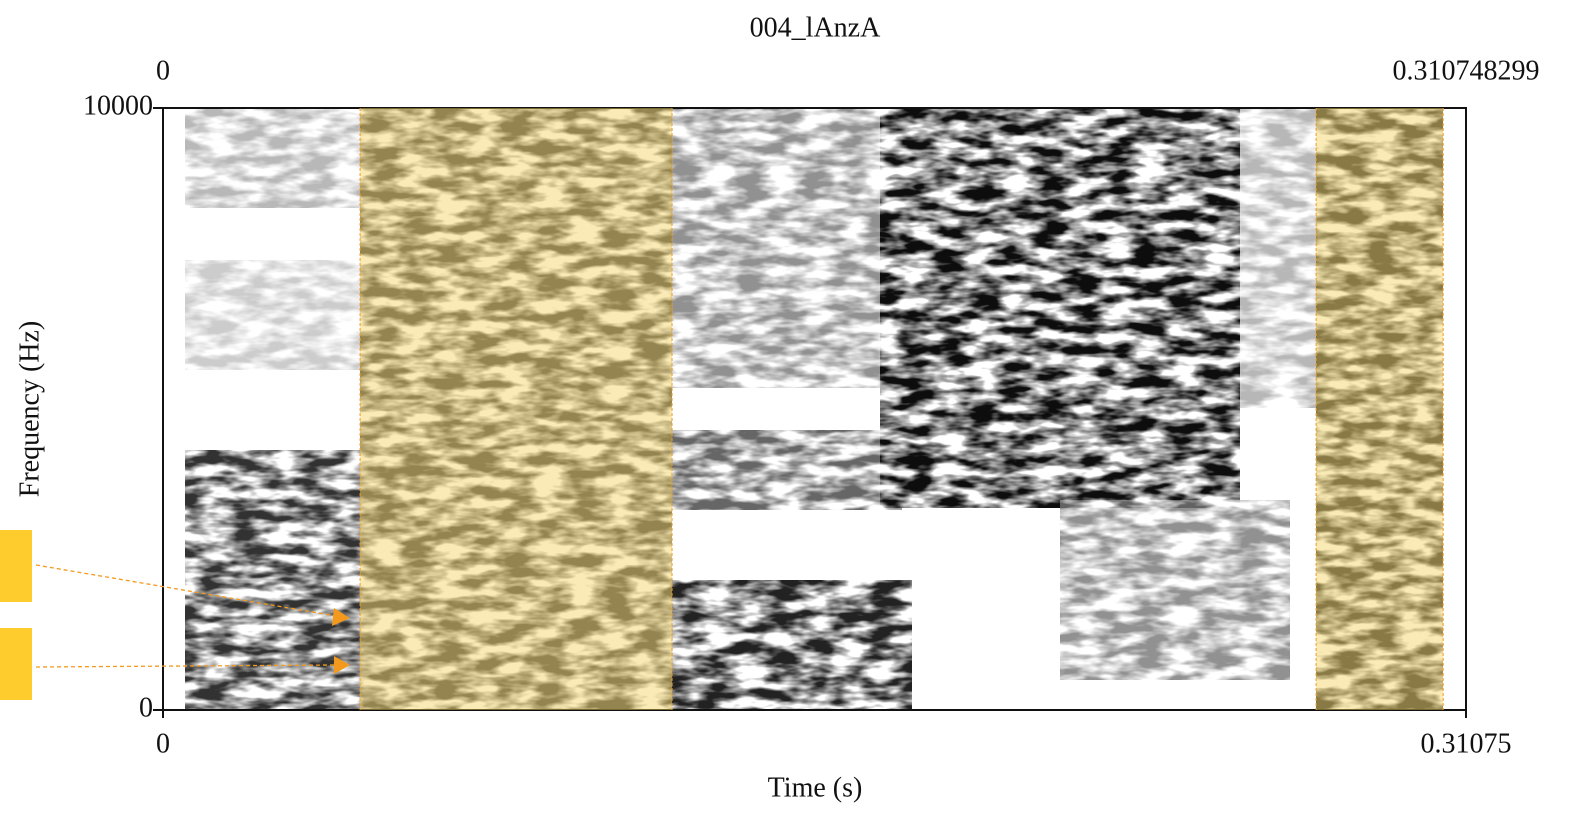 The height and width of the screenshot is (816, 1573). I want to click on x-axis-label: Time (s), so click(815, 787).